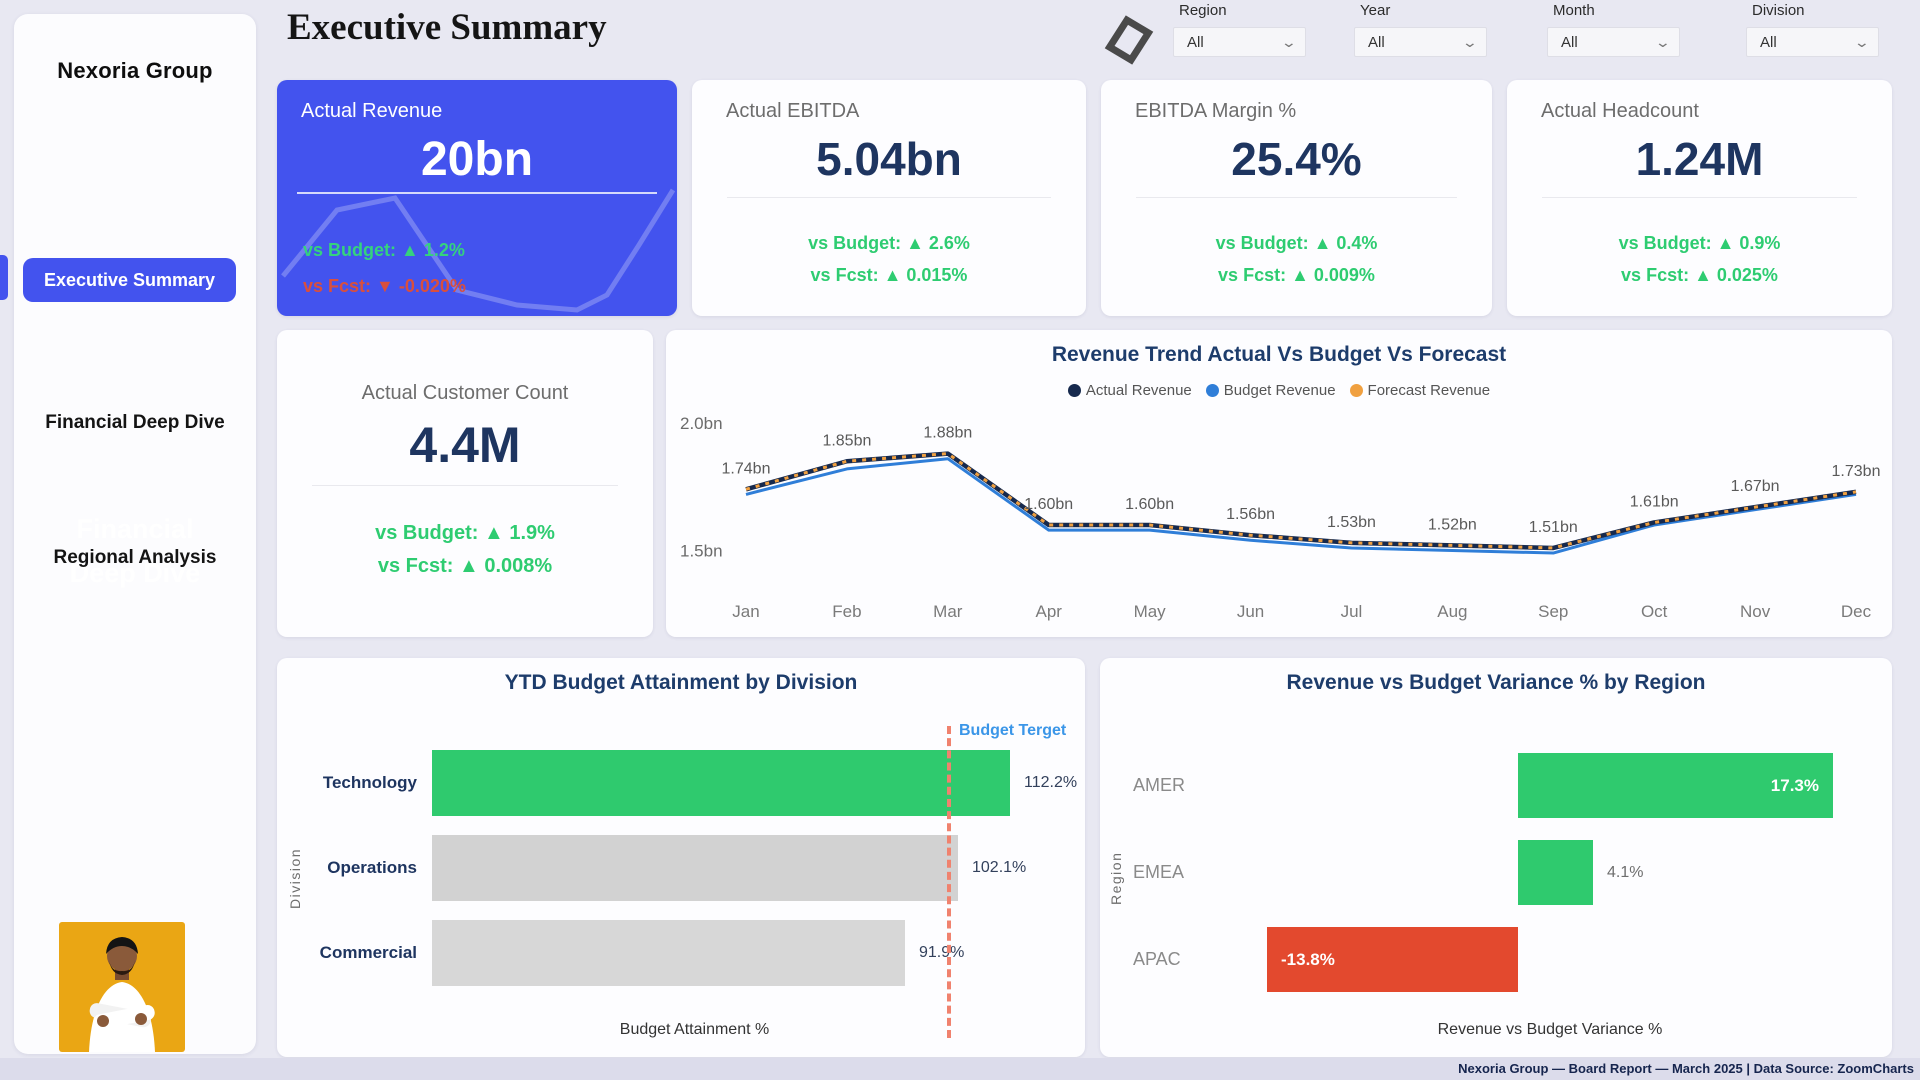 The width and height of the screenshot is (1920, 1080). I want to click on point-label: 1.73bn, so click(1856, 471).